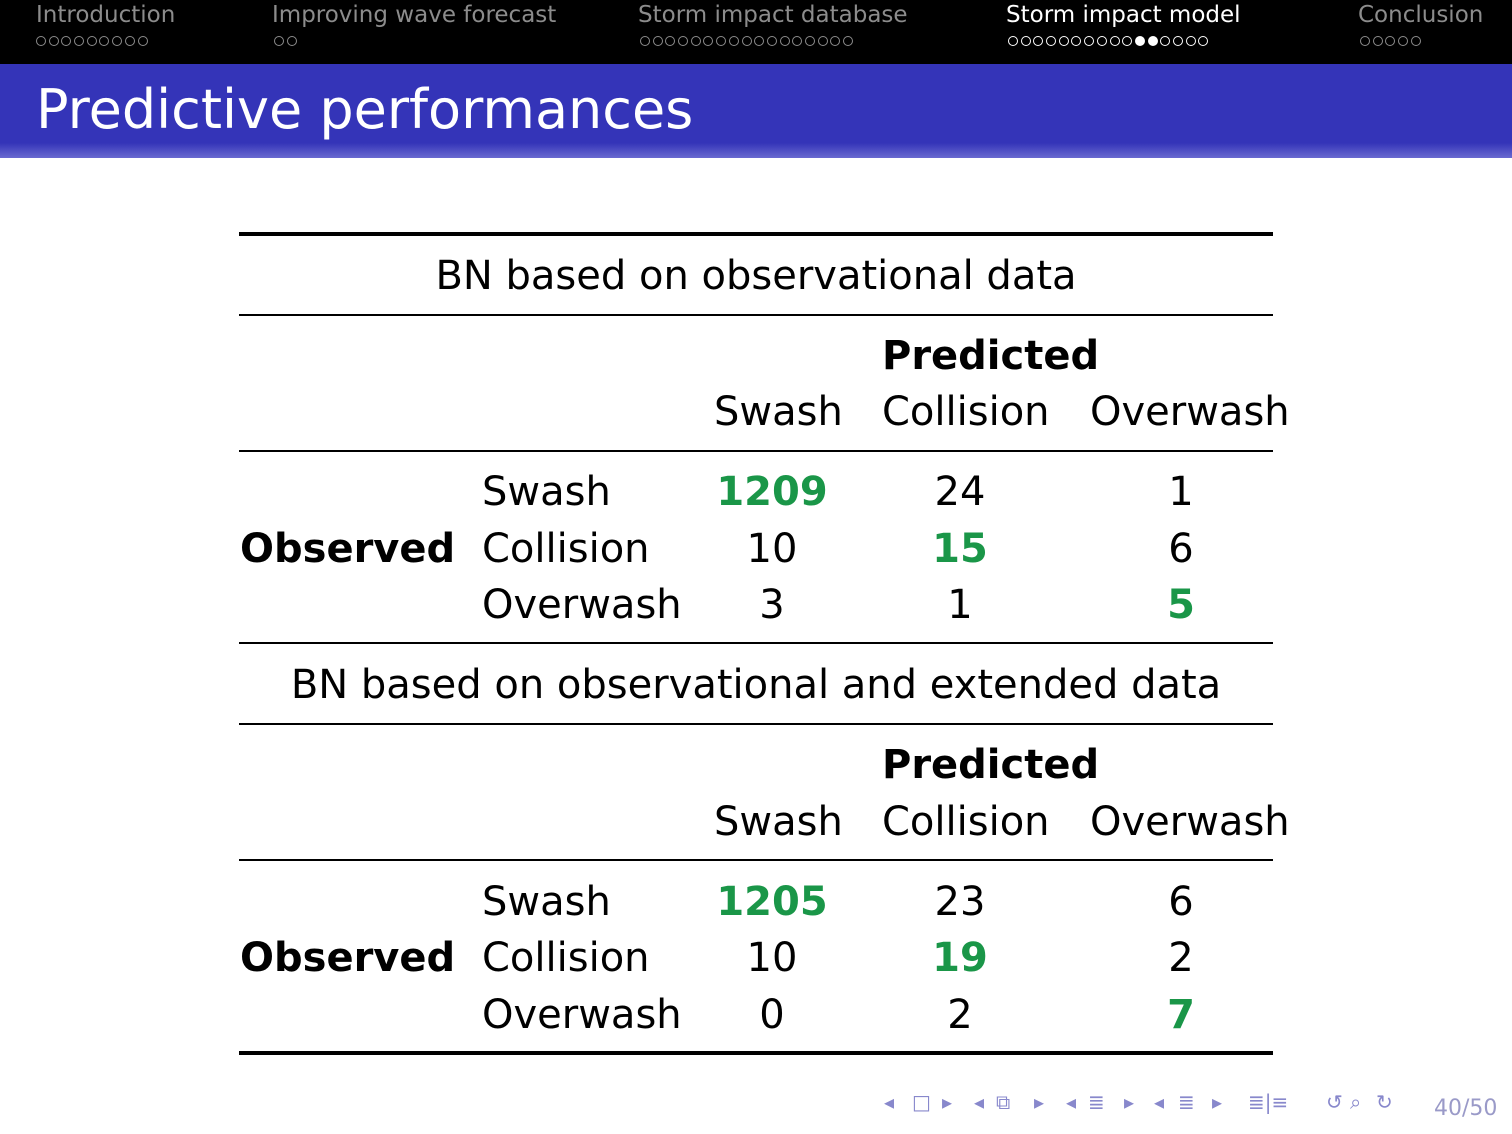 This screenshot has width=1512, height=1134. What do you see at coordinates (889, 1102) in the screenshot?
I see `frame-prev-icon: ◂` at bounding box center [889, 1102].